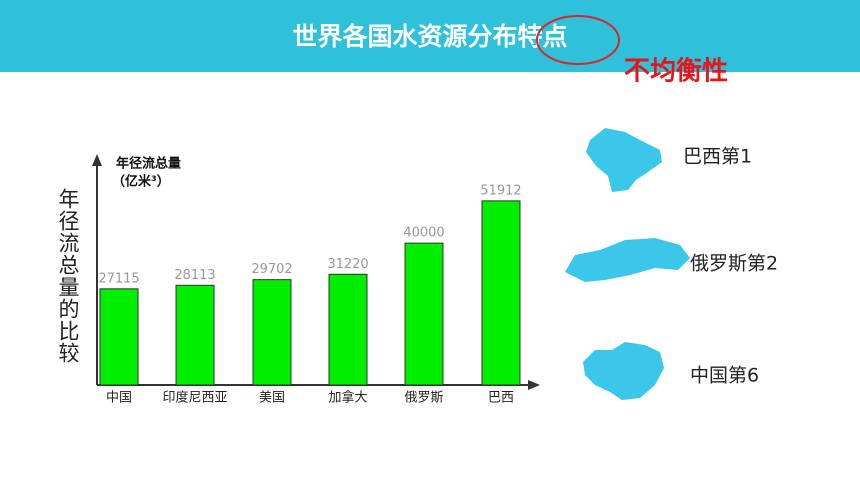 Image resolution: width=860 pixels, height=484 pixels. Describe the element at coordinates (717, 157) in the screenshot. I see `ranking-label: 巴西第1` at that location.